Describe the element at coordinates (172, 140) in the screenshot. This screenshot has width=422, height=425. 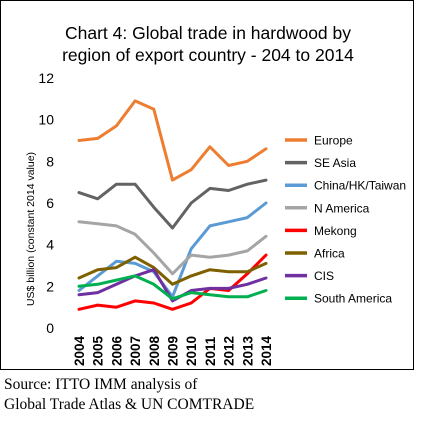
I see `series-line-europe` at that location.